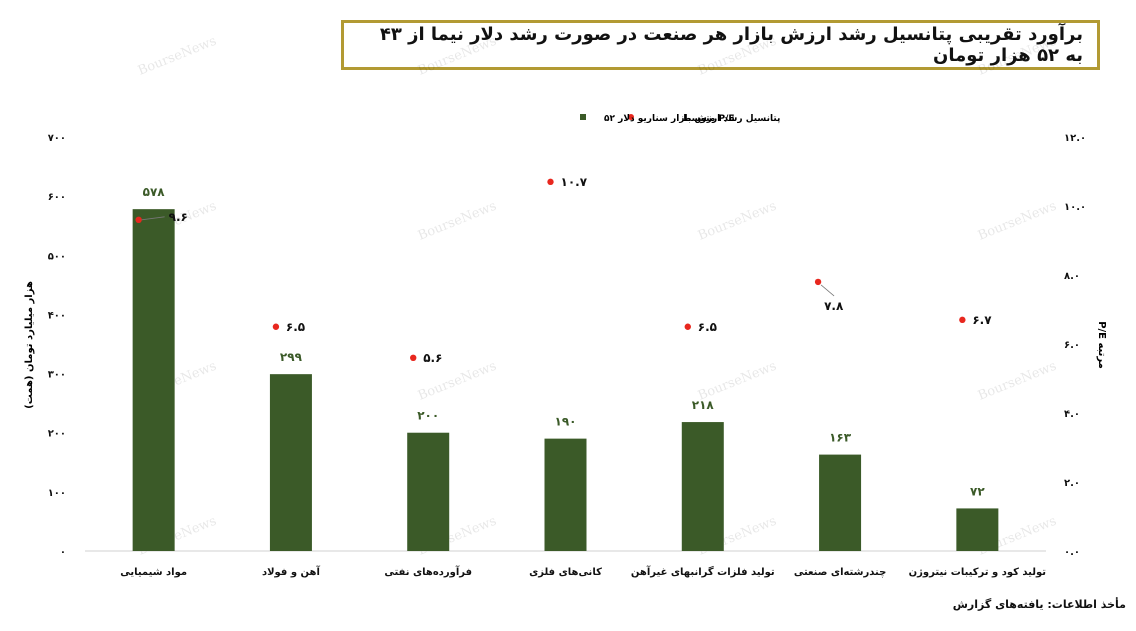  Describe the element at coordinates (840, 572) in the screenshot. I see `category-label: چندرشته‌ای صنعتی` at that location.